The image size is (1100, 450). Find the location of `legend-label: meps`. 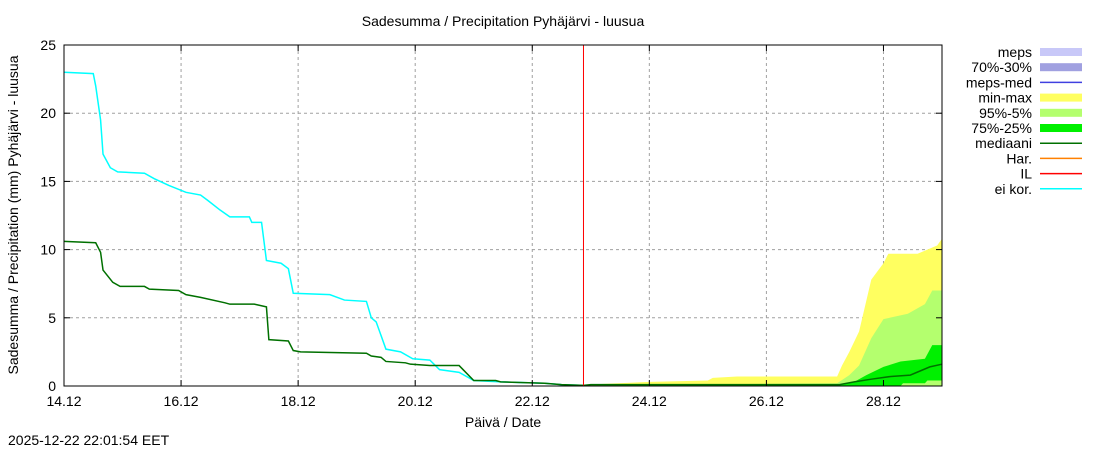

legend-label: meps is located at coordinates (1015, 52).